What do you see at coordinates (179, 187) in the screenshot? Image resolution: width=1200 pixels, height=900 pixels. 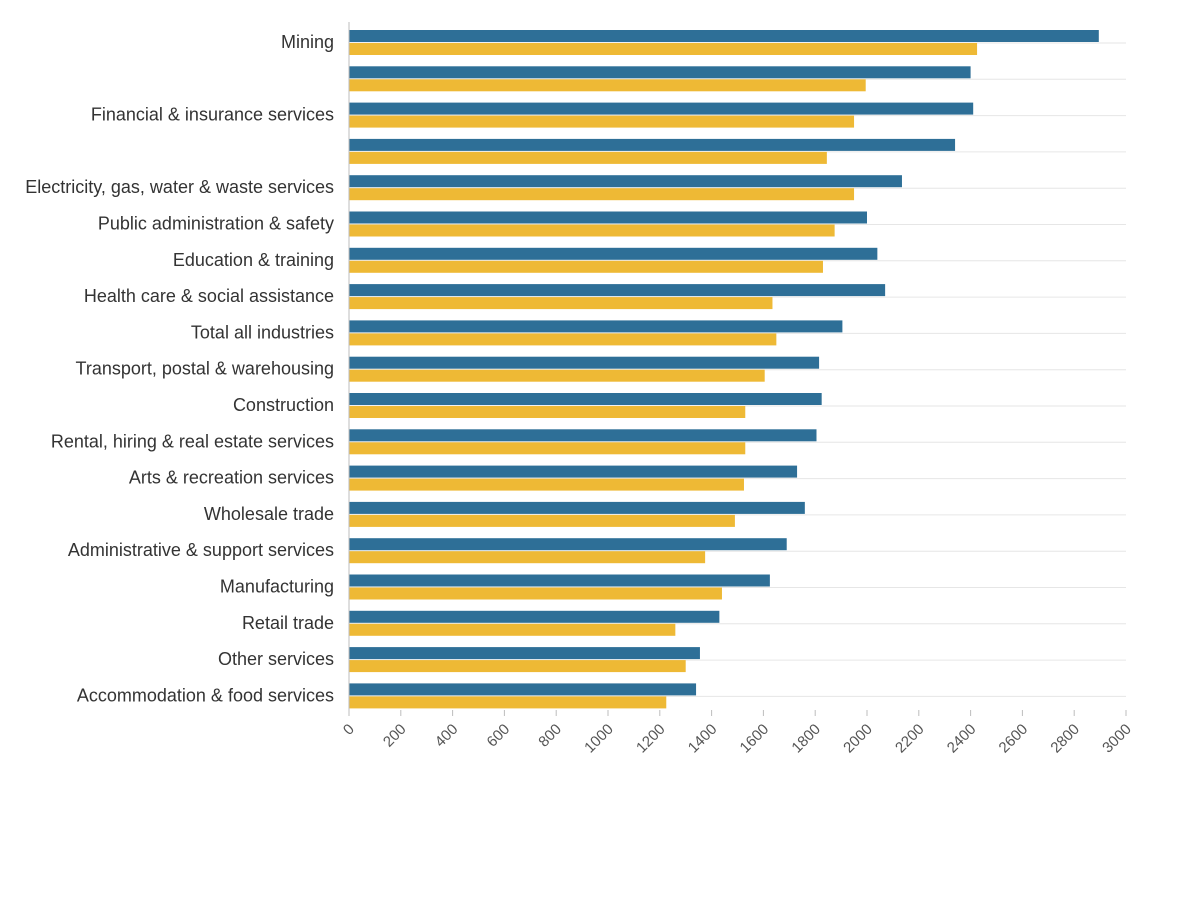 I see `category-label: Electricity, gas, water & waste services` at bounding box center [179, 187].